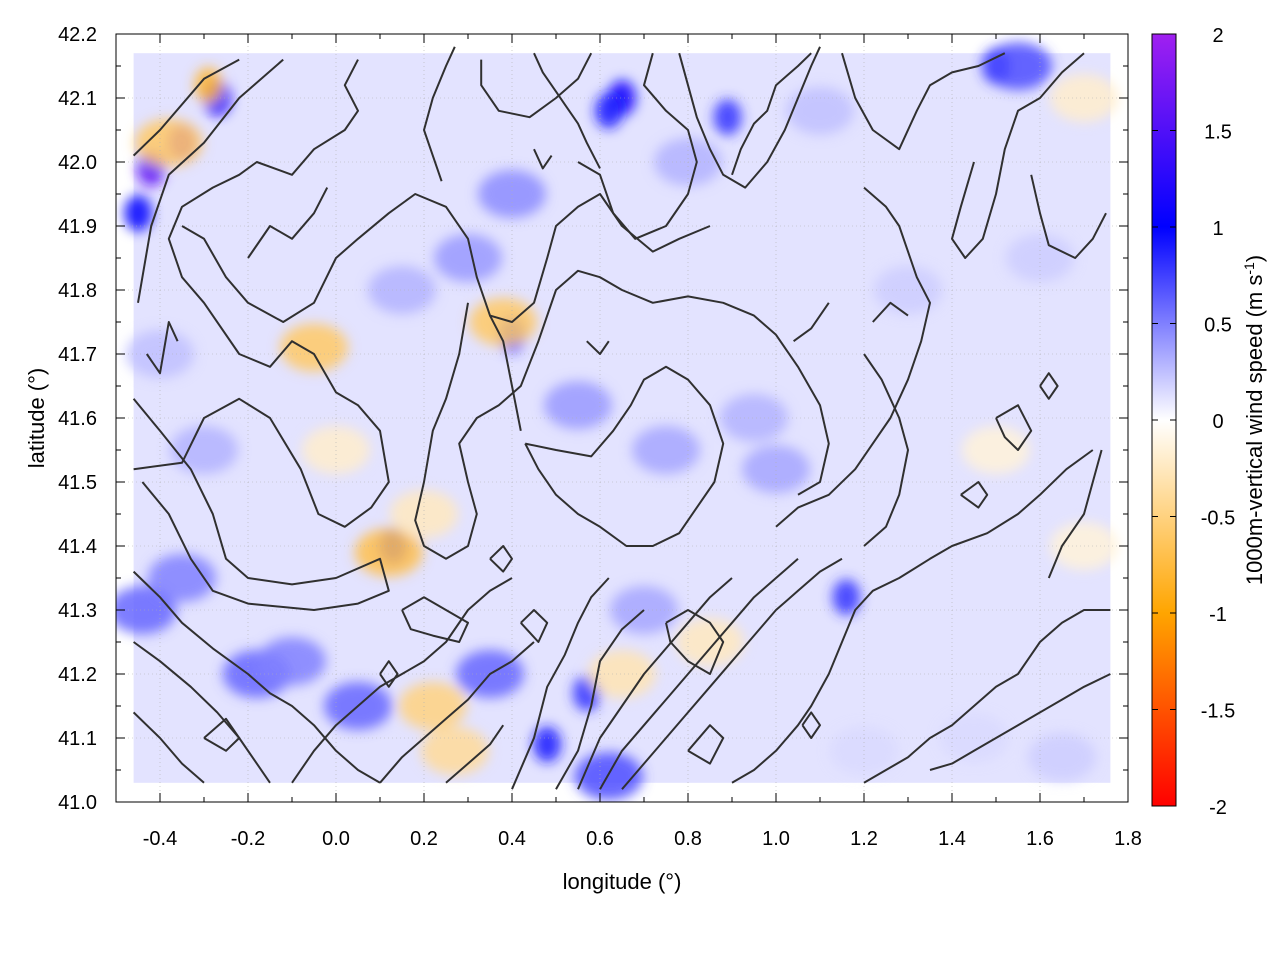  Describe the element at coordinates (1218, 326) in the screenshot. I see `colorbar-tick-label: 0.5` at that location.